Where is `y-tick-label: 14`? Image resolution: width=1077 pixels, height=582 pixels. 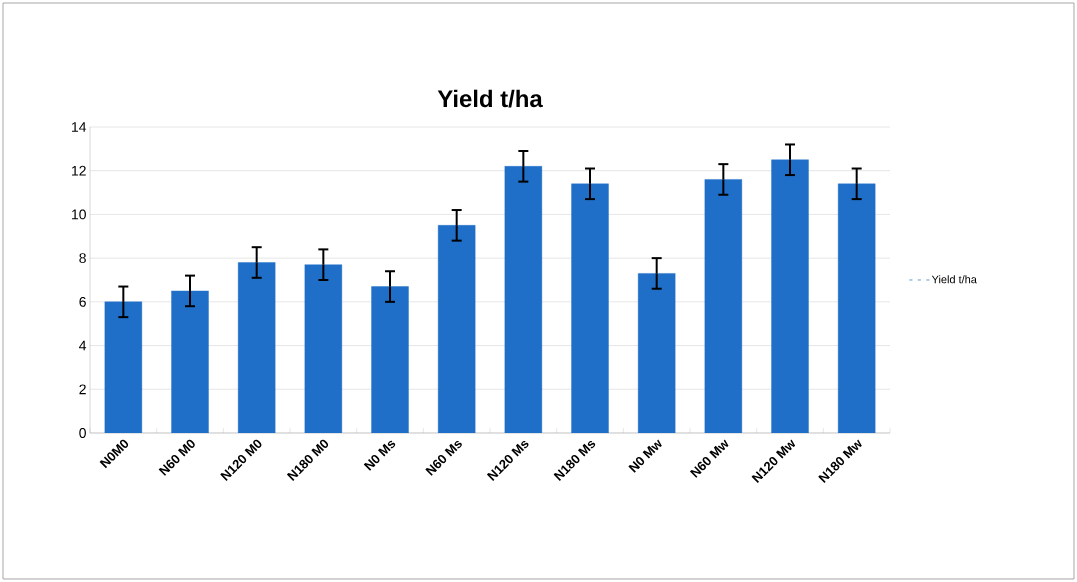 y-tick-label: 14 is located at coordinates (79, 127).